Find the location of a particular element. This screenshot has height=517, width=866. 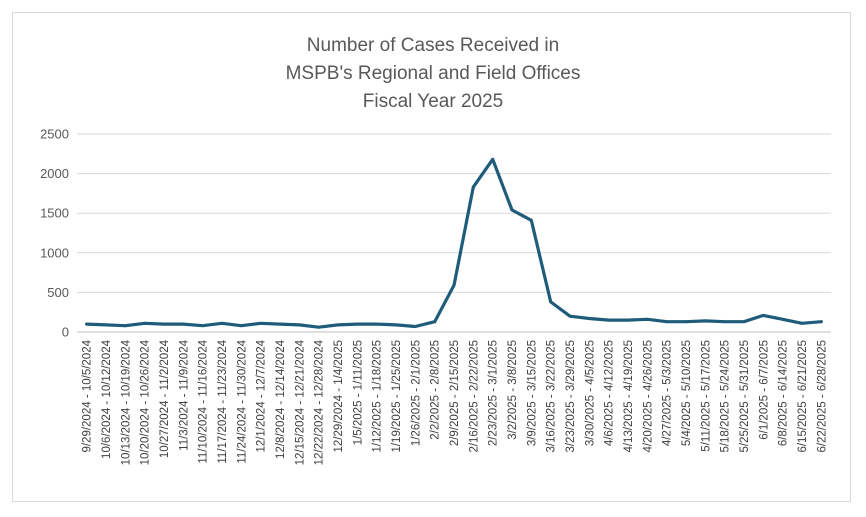

x-tick-label: 10/27/2024 - 11/2/2024 is located at coordinates (165, 398).